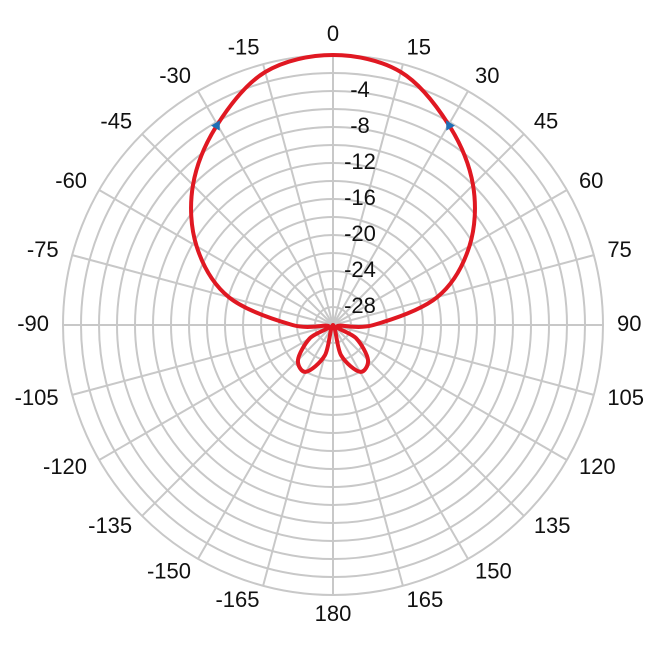 The width and height of the screenshot is (650, 650). I want to click on r-tick-label: -12, so click(360, 161).